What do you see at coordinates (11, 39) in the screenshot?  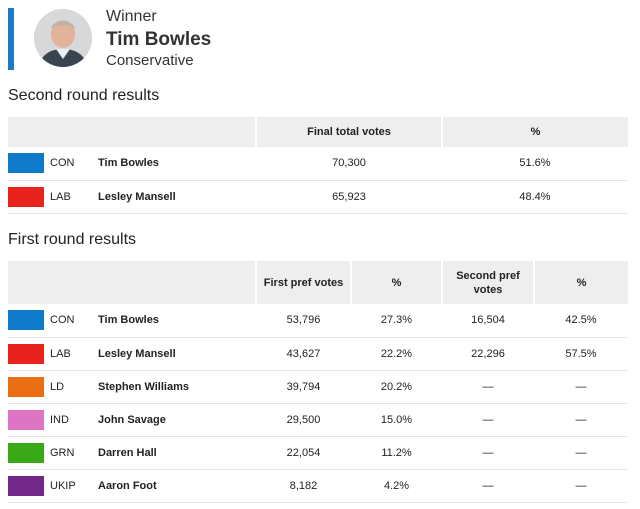 I see `winner-accent-bar` at bounding box center [11, 39].